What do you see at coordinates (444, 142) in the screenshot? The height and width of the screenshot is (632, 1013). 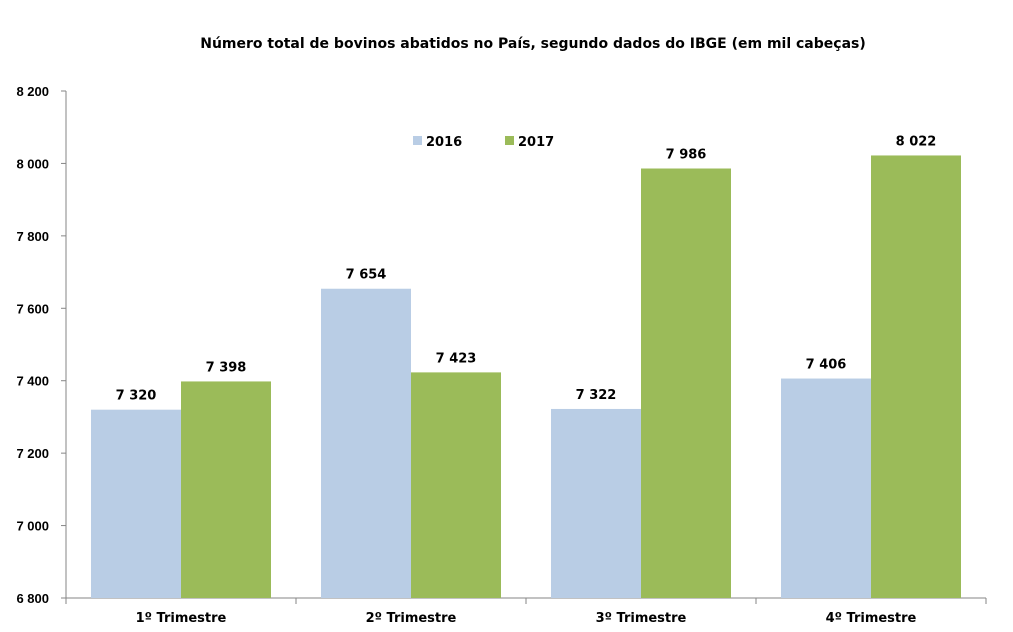 I see `legend-label-2016: 2016` at bounding box center [444, 142].